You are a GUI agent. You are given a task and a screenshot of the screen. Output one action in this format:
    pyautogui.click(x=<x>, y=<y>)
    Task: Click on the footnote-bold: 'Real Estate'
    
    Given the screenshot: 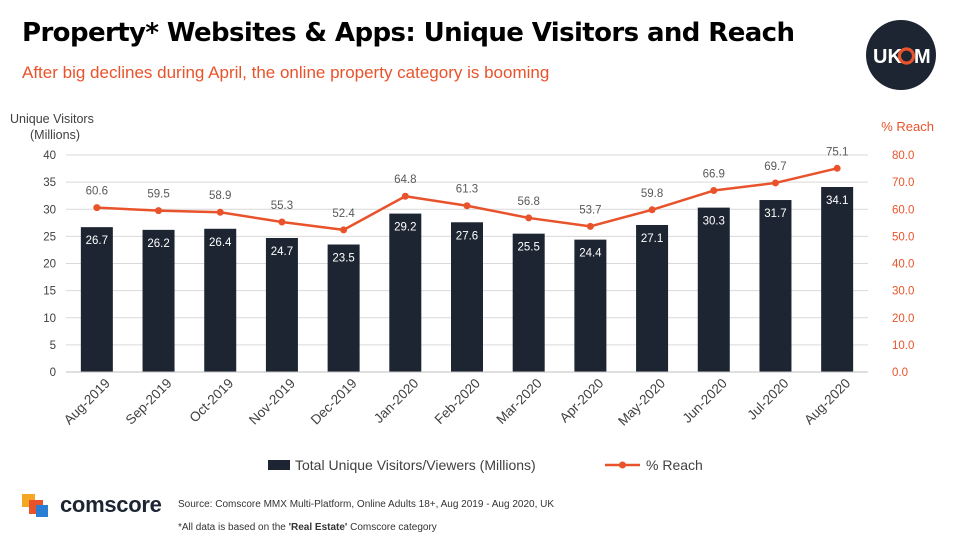 What is the action you would take?
    pyautogui.click(x=318, y=527)
    